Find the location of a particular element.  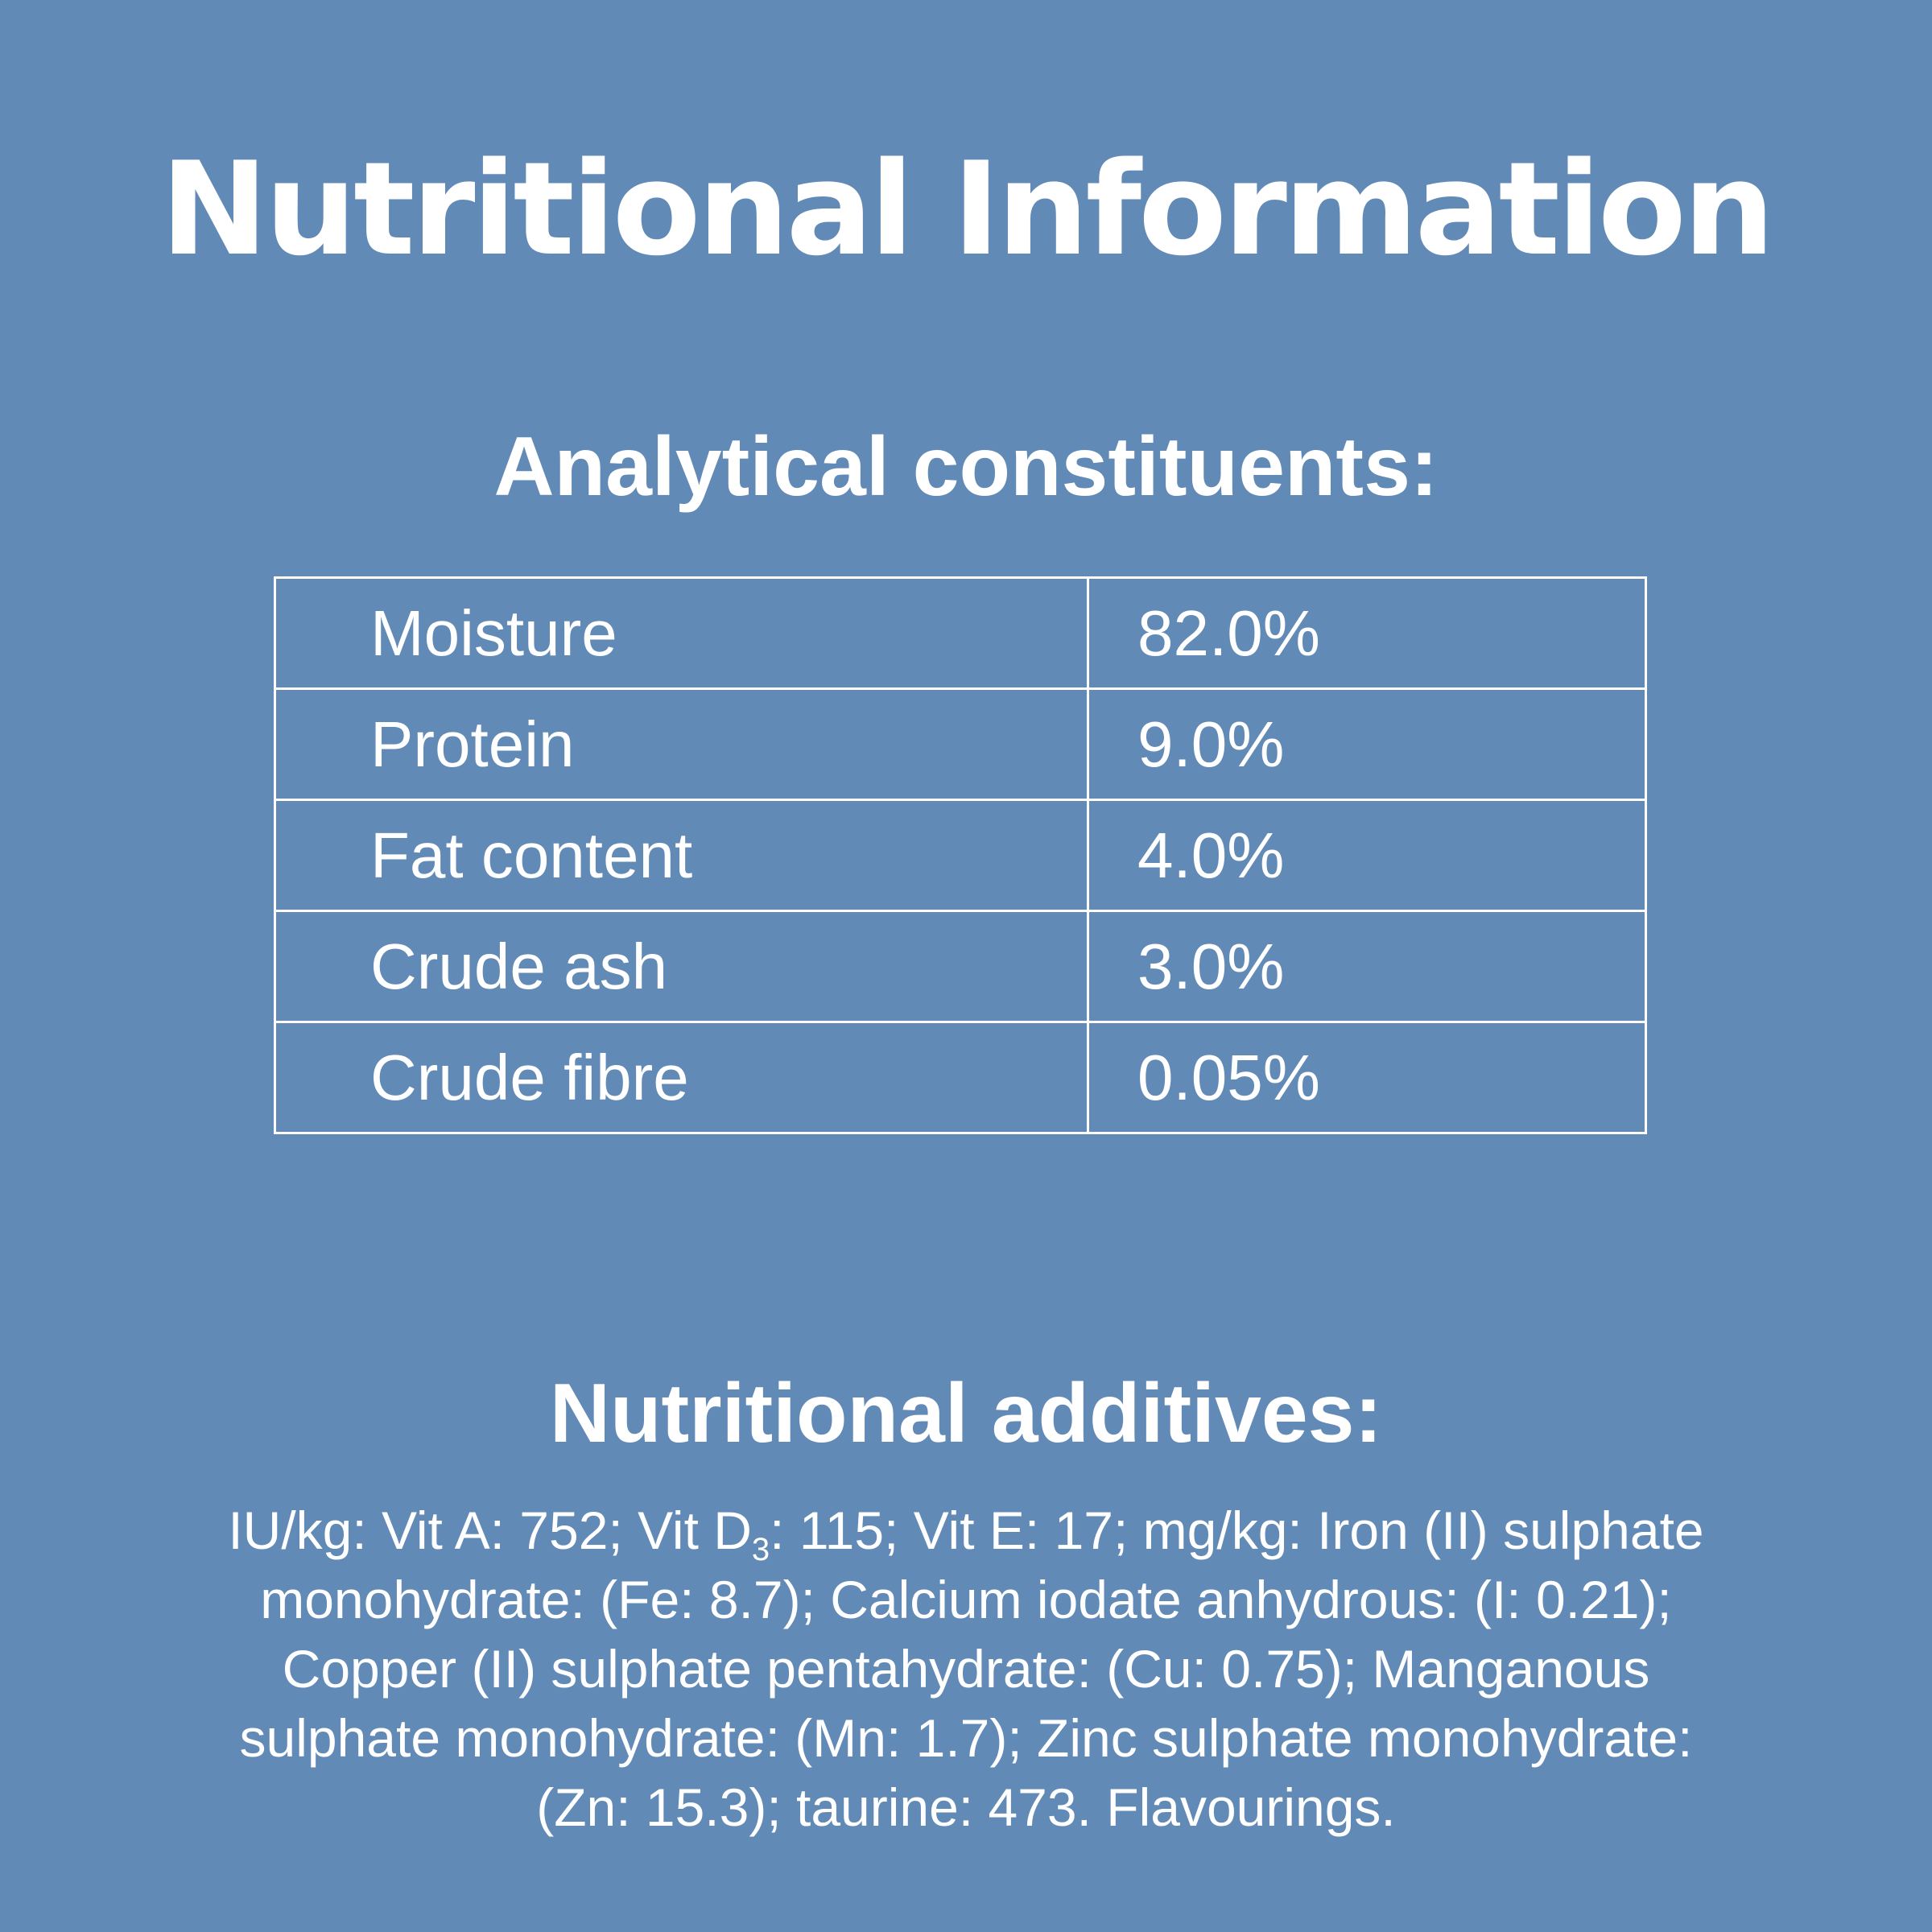

nutritional-additives-heading: Nutritional additives: is located at coordinates (966, 1413).